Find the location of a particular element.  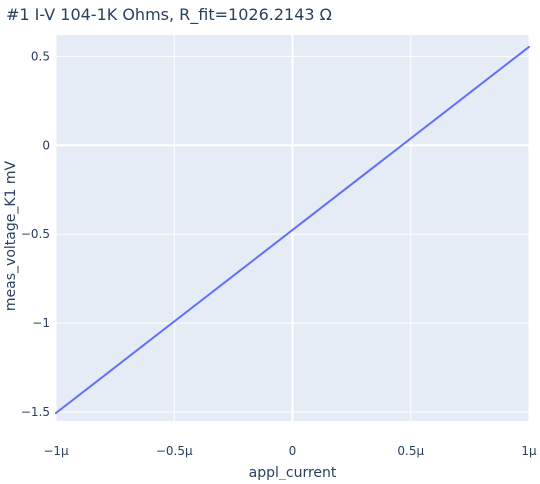

y-tick-label: −0.5 is located at coordinates (35, 234).